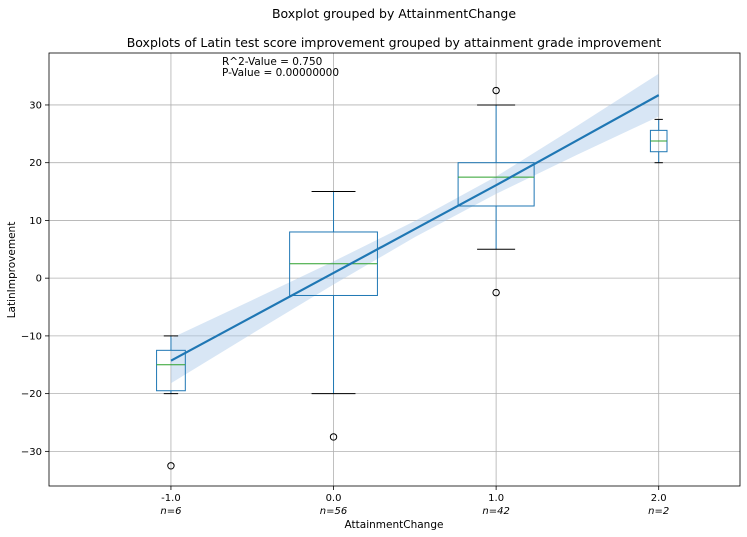  What do you see at coordinates (39, 279) in the screenshot?
I see `y-tick-label: 0` at bounding box center [39, 279].